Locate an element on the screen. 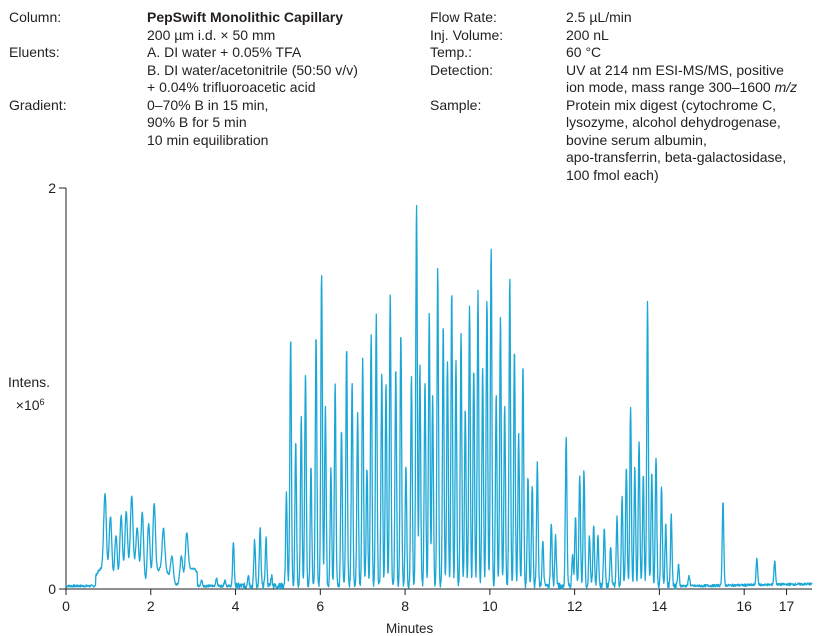 This screenshot has height=636, width=824. eluents-label: Eluents: is located at coordinates (34, 52).